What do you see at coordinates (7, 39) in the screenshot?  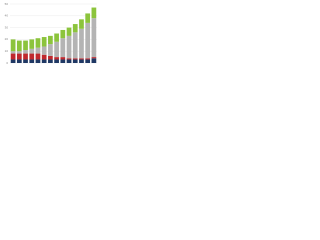 I see `y-tick-label: 20` at bounding box center [7, 39].